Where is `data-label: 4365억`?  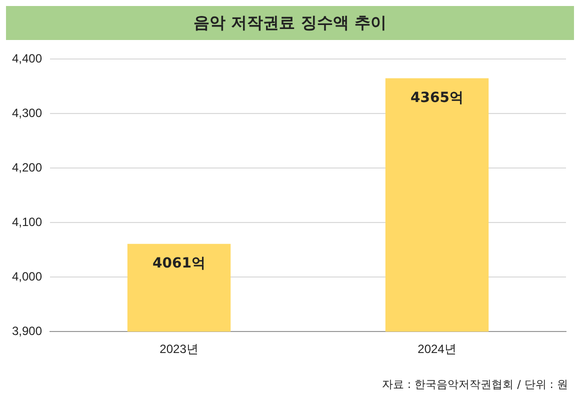 data-label: 4365억 is located at coordinates (437, 98).